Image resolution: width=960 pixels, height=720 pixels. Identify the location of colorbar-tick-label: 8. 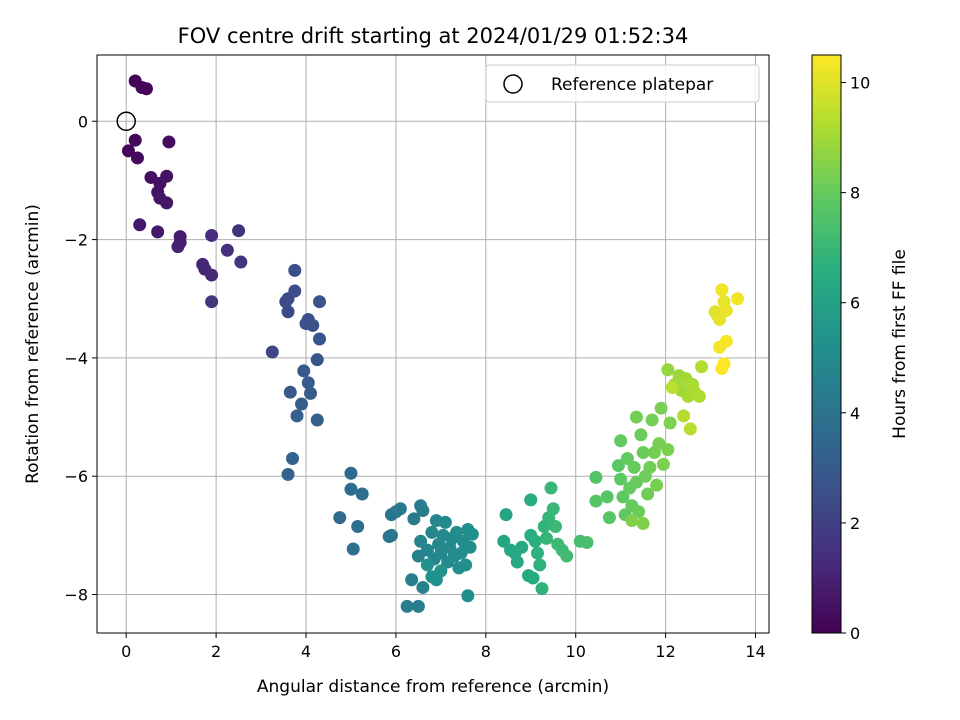
(855, 193).